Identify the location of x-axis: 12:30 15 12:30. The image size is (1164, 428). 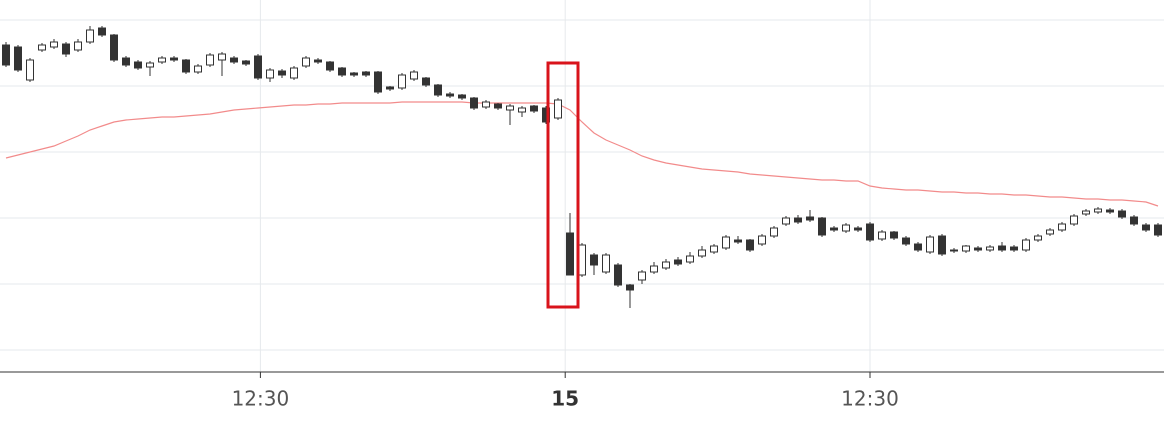
(565, 399).